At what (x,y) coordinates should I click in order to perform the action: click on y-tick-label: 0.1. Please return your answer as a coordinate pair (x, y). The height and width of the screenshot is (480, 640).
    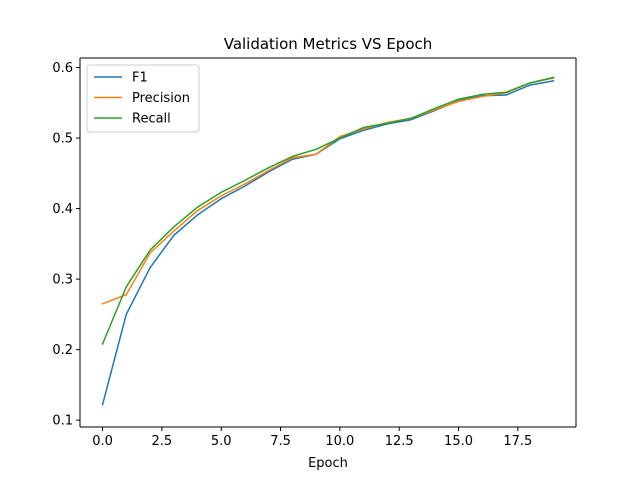
    Looking at the image, I should click on (62, 421).